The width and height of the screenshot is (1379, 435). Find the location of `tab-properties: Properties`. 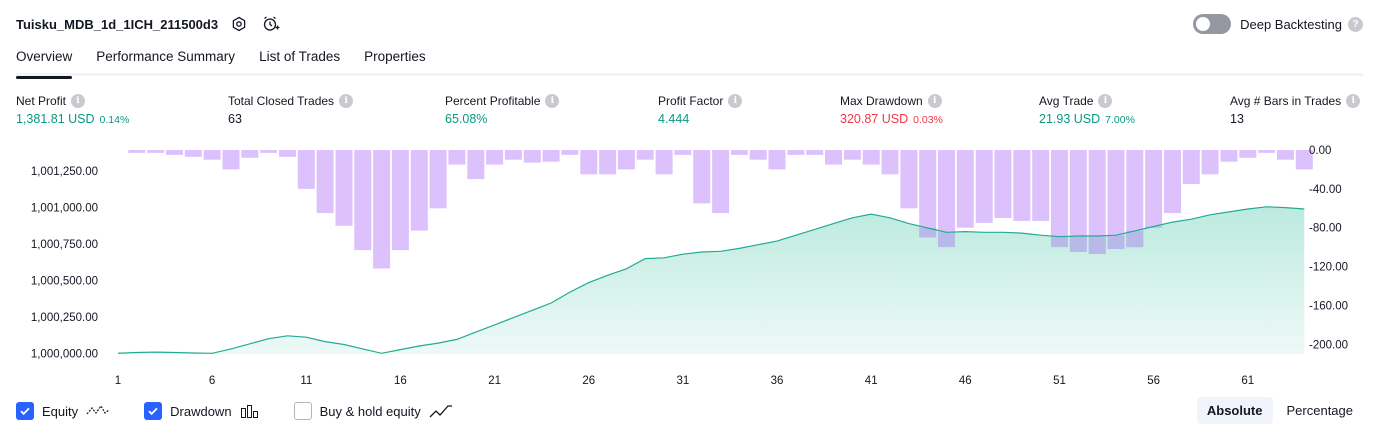

tab-properties: Properties is located at coordinates (395, 56).